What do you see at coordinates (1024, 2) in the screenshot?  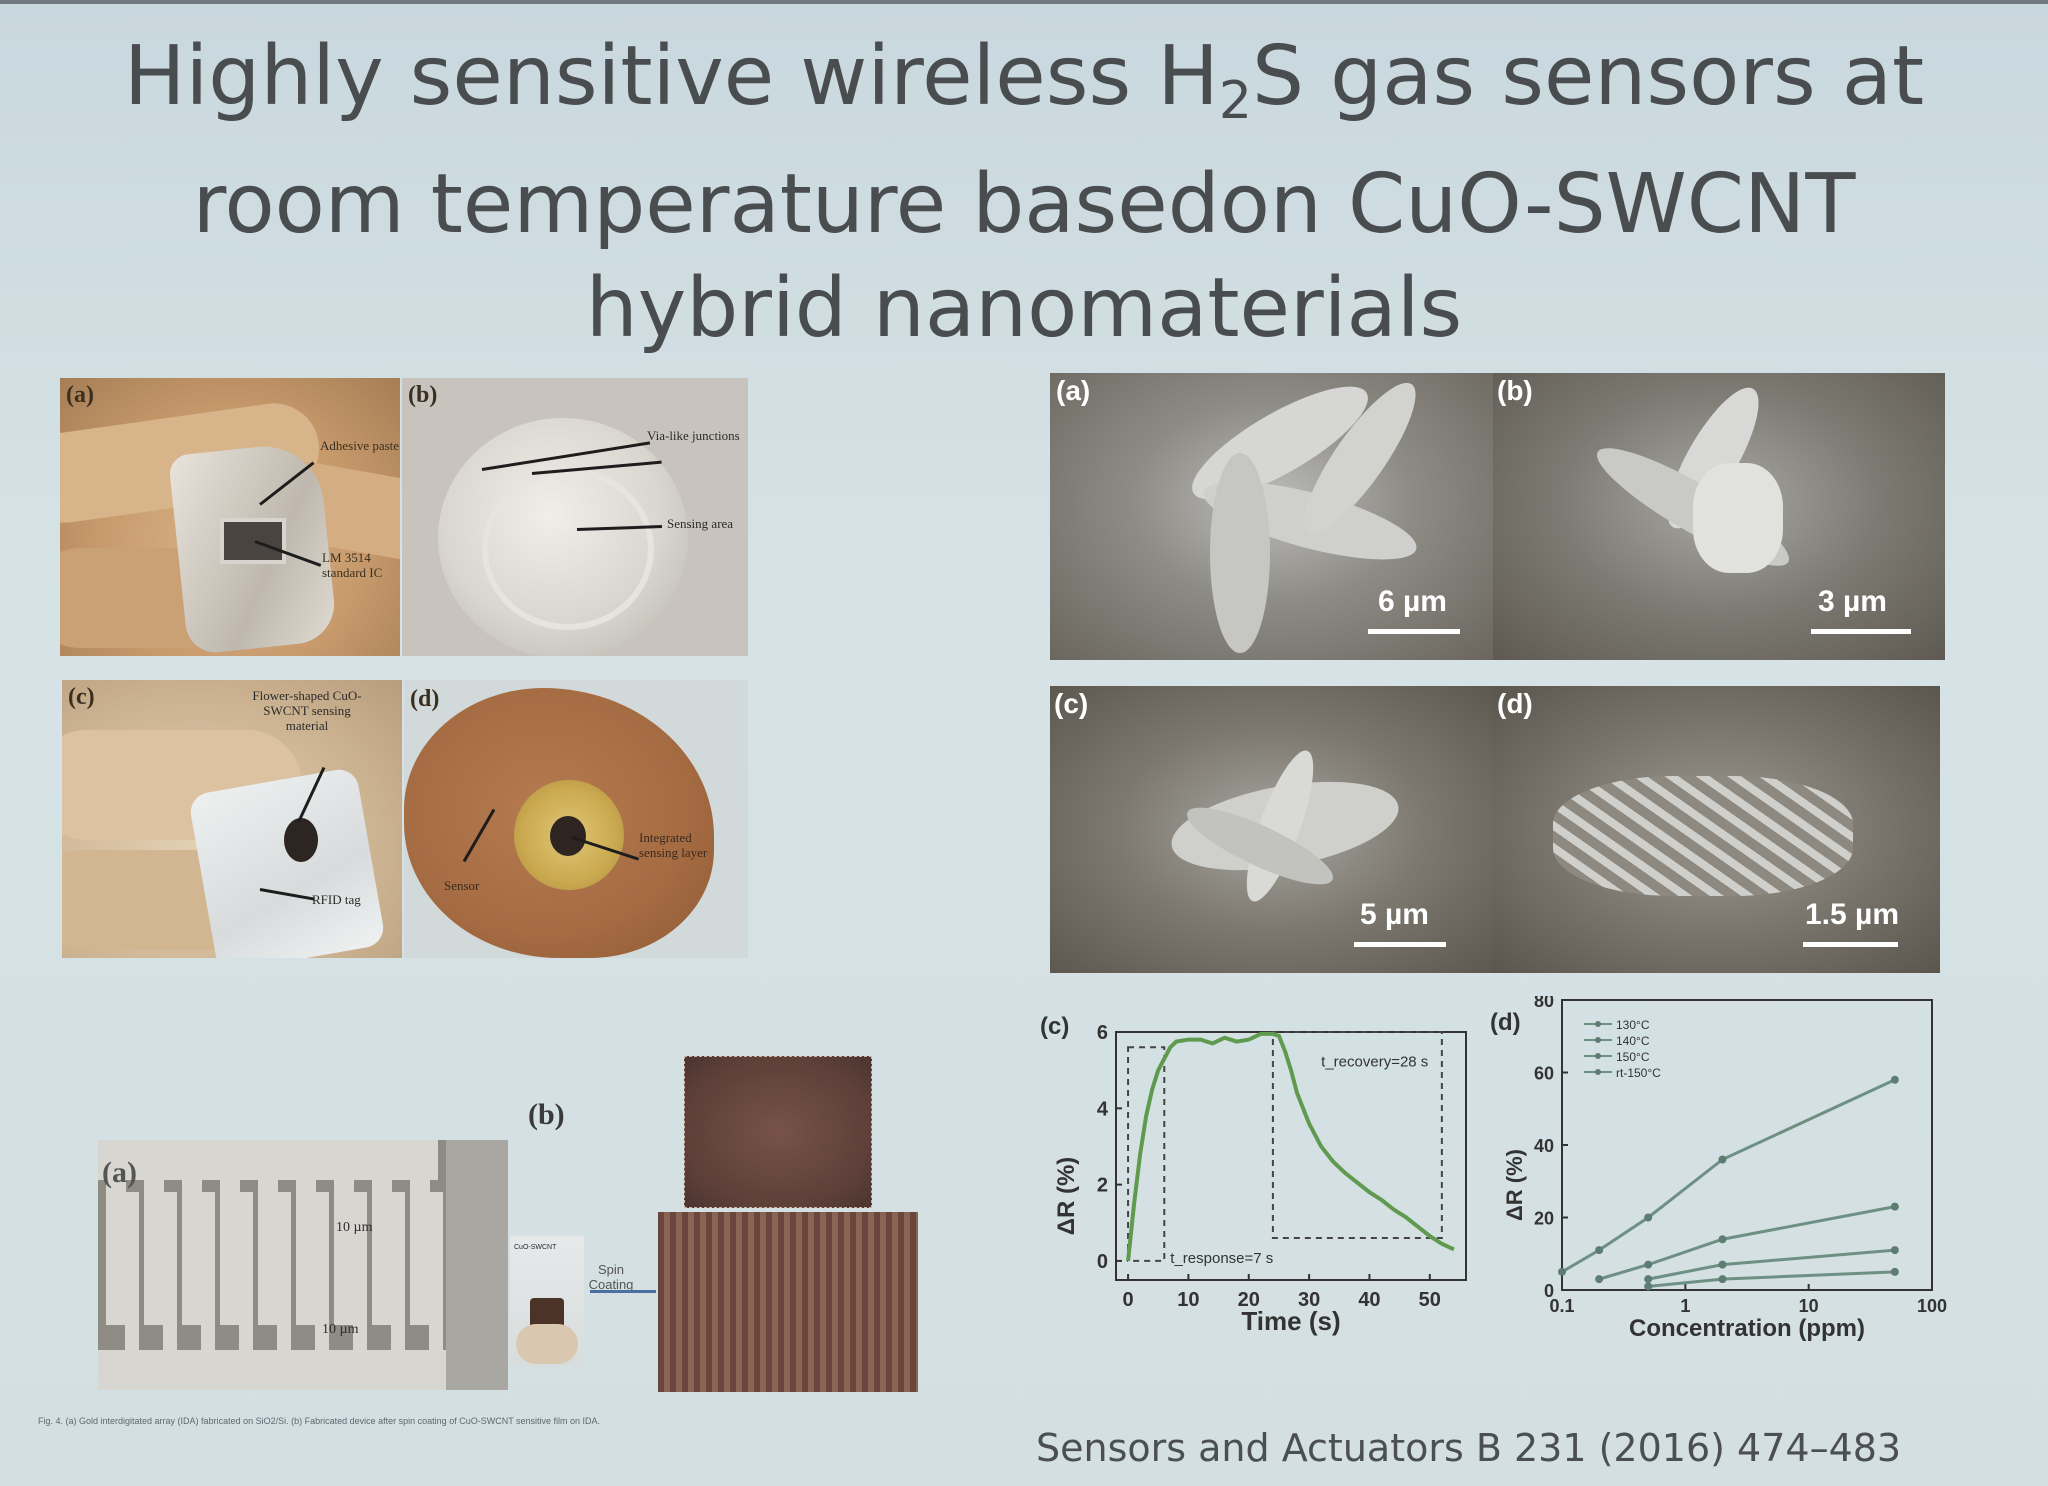 I see `top-border` at bounding box center [1024, 2].